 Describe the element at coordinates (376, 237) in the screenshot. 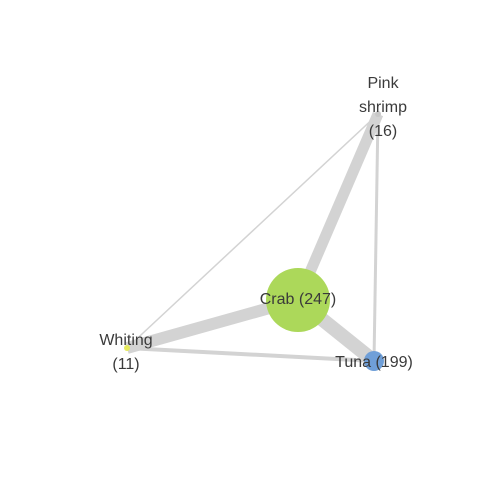

I see `edge-pink-shrimp-tuna` at that location.